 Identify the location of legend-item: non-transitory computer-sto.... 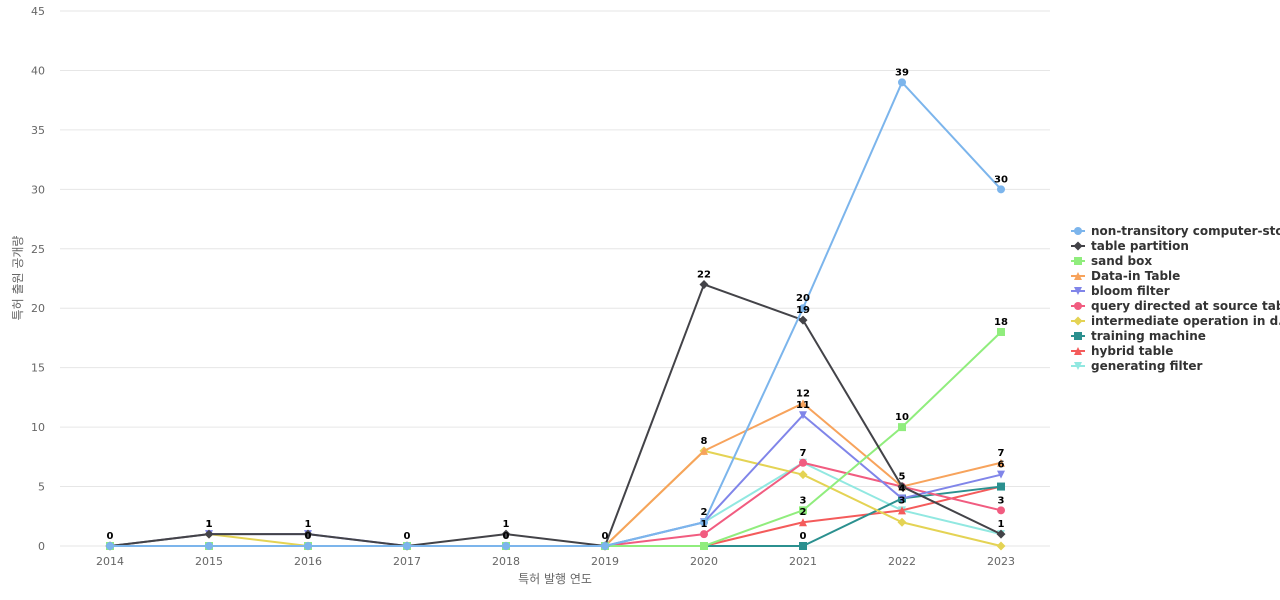
(1175, 231).